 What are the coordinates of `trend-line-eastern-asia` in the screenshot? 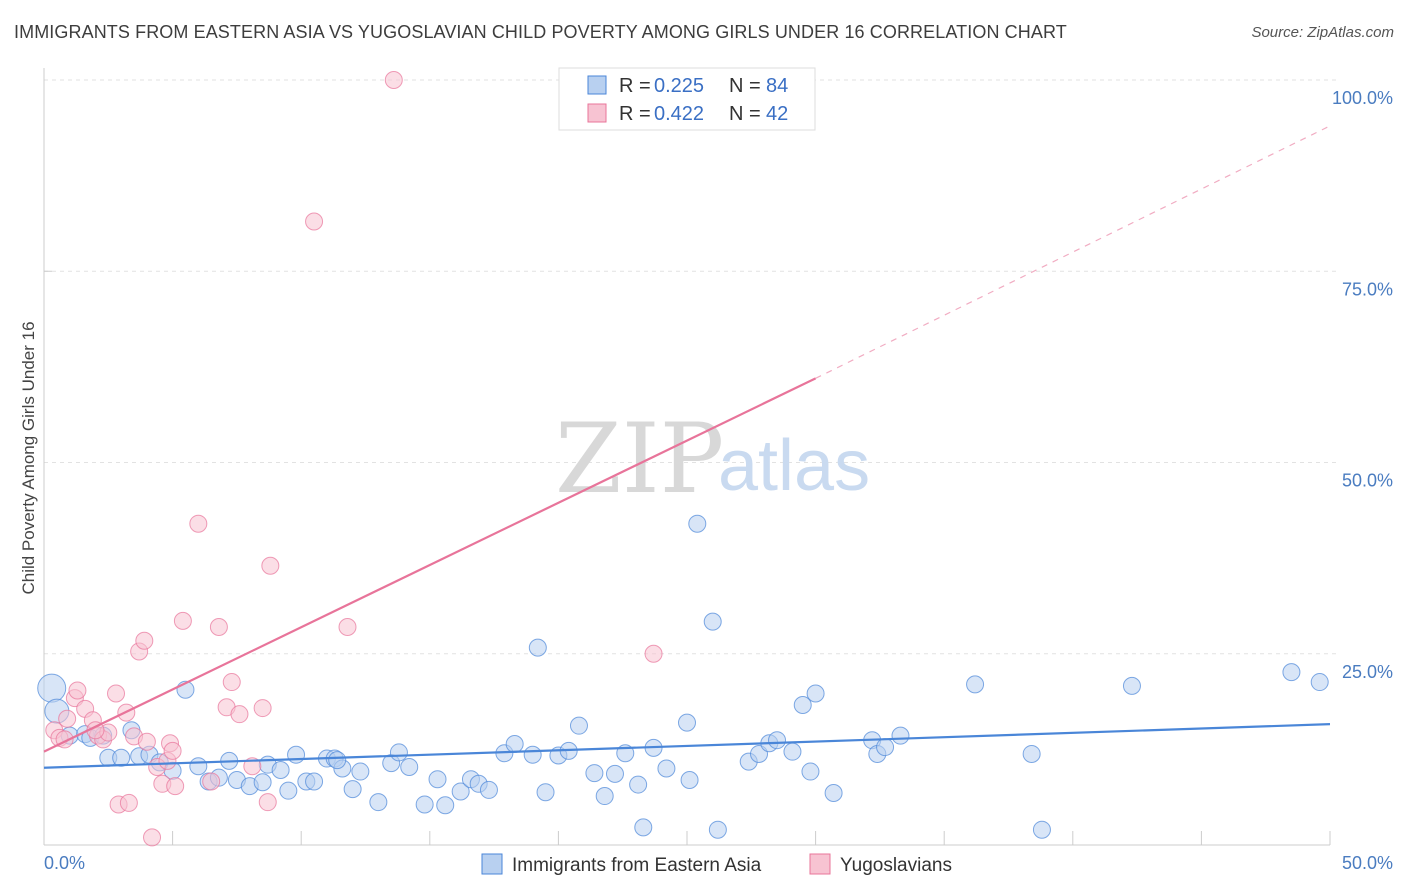 It's located at (687, 746).